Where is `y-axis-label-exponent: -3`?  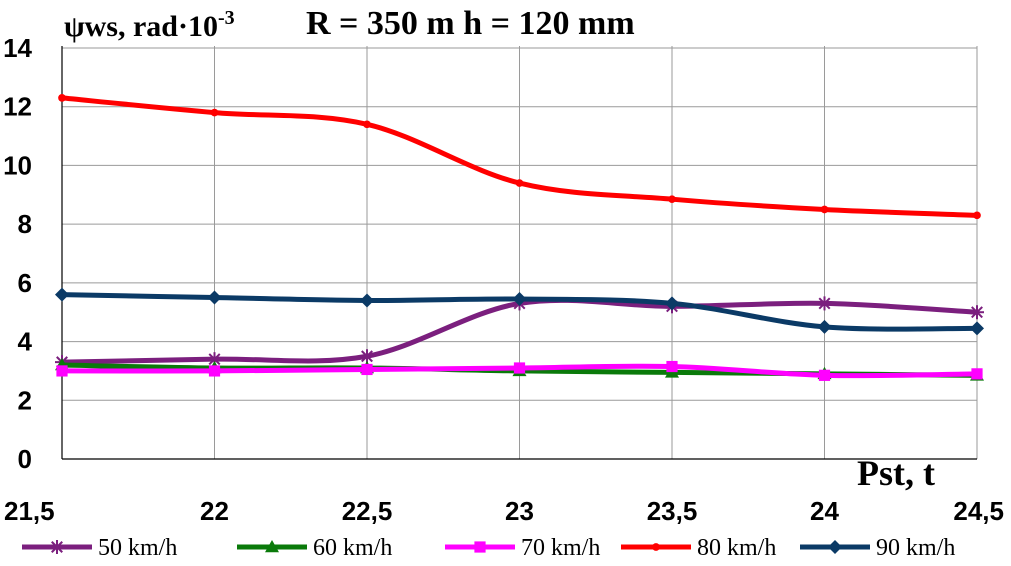
y-axis-label-exponent: -3 is located at coordinates (226, 18).